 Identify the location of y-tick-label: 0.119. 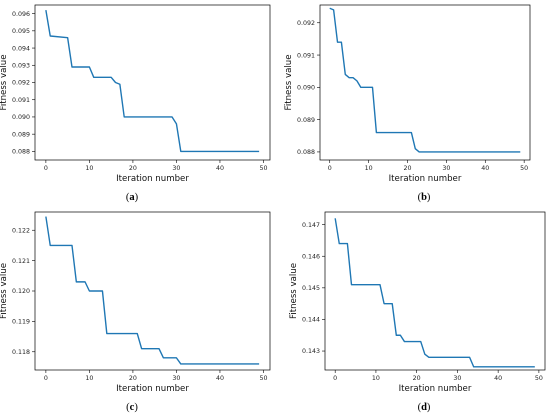
(21, 322).